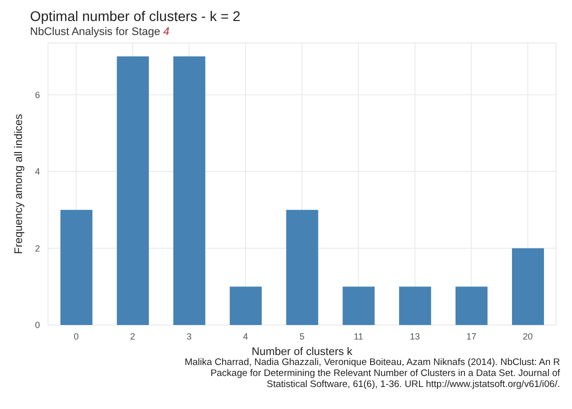 The image size is (572, 409). I want to click on chart-title: Optimal number of clusters - k = 2, so click(135, 16).